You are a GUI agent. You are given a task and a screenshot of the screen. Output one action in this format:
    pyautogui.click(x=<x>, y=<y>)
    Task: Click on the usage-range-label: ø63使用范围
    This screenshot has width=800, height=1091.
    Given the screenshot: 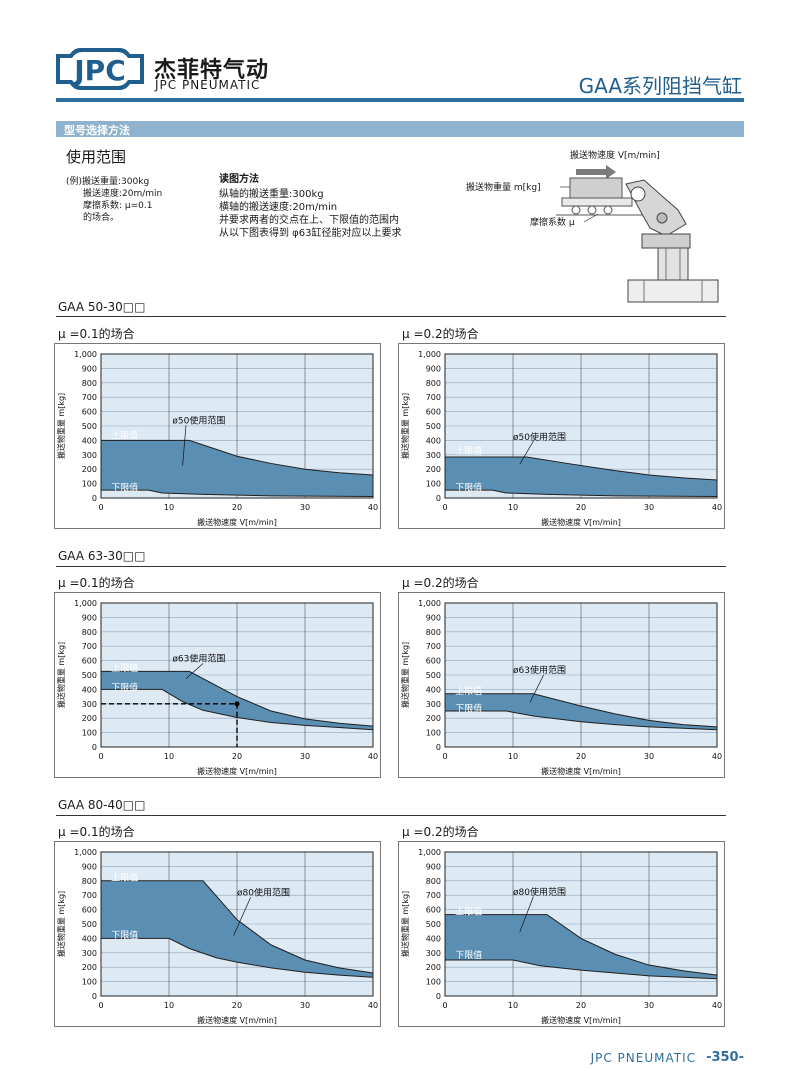 What is the action you would take?
    pyautogui.click(x=539, y=670)
    